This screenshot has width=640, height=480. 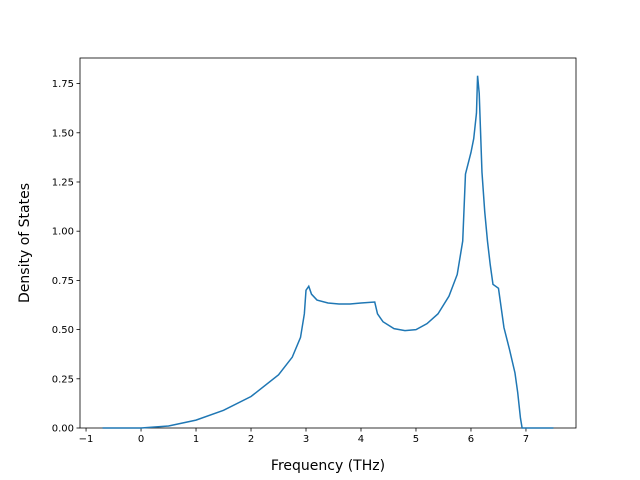 What do you see at coordinates (361, 439) in the screenshot?
I see `x-tick-label: 4` at bounding box center [361, 439].